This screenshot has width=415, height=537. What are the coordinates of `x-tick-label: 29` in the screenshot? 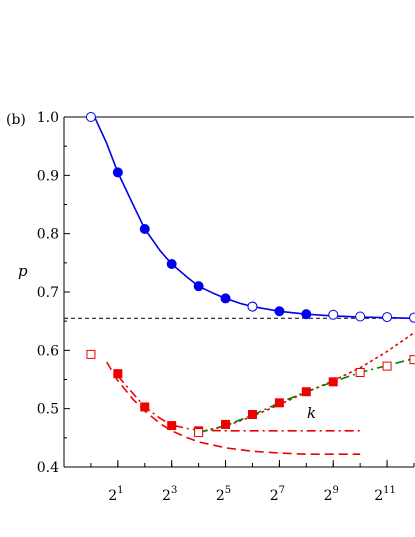 It's located at (331, 494).